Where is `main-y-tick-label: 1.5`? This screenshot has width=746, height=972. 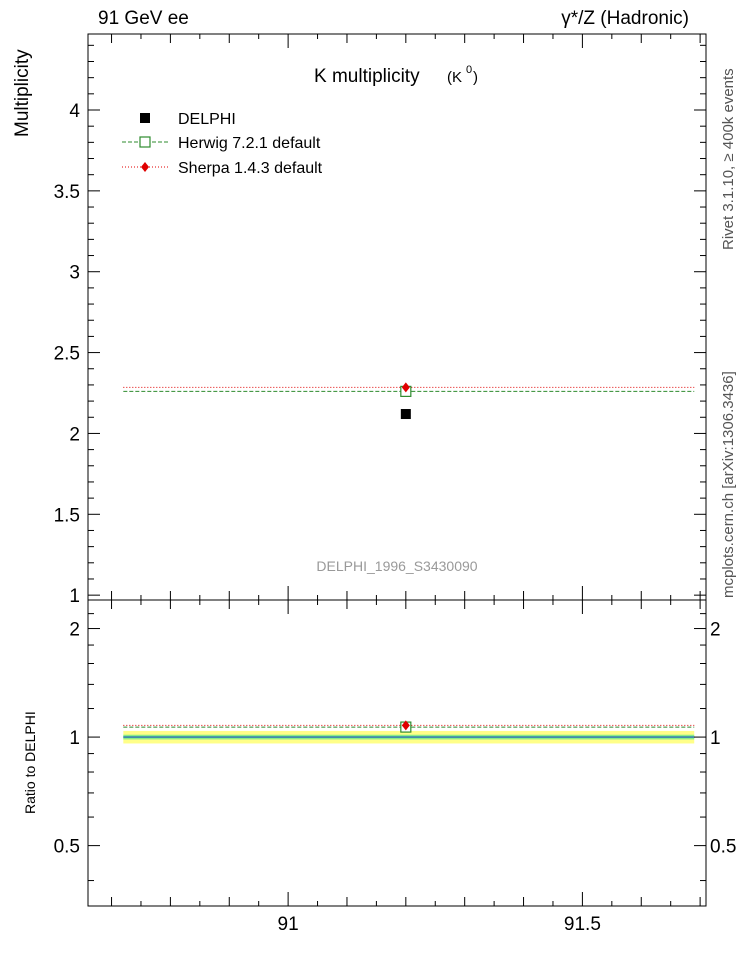
main-y-tick-label: 1.5 is located at coordinates (67, 515).